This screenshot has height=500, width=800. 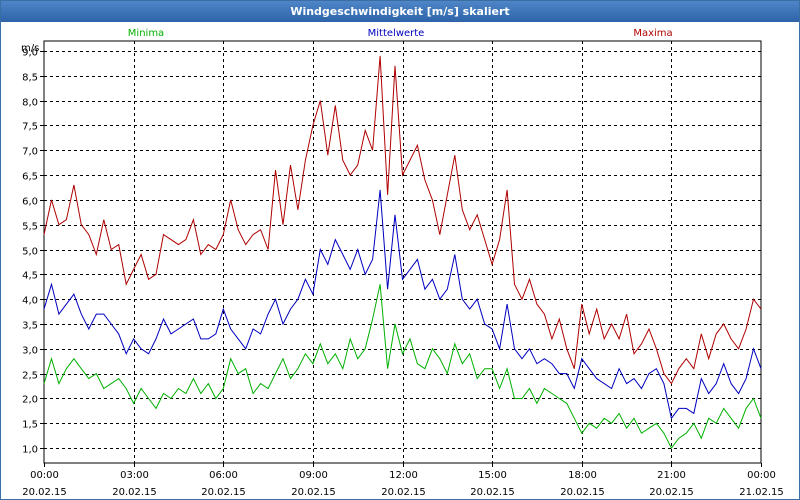 I want to click on x-tick-time: 09:00, so click(x=313, y=475).